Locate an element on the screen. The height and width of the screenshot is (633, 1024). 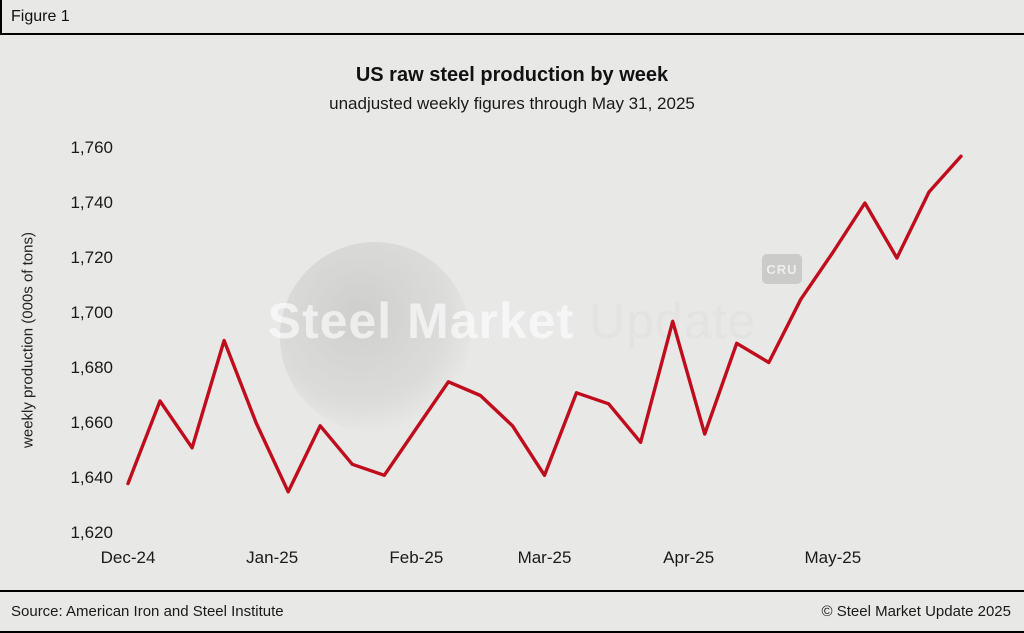
footer-divider-line is located at coordinates (512, 591).